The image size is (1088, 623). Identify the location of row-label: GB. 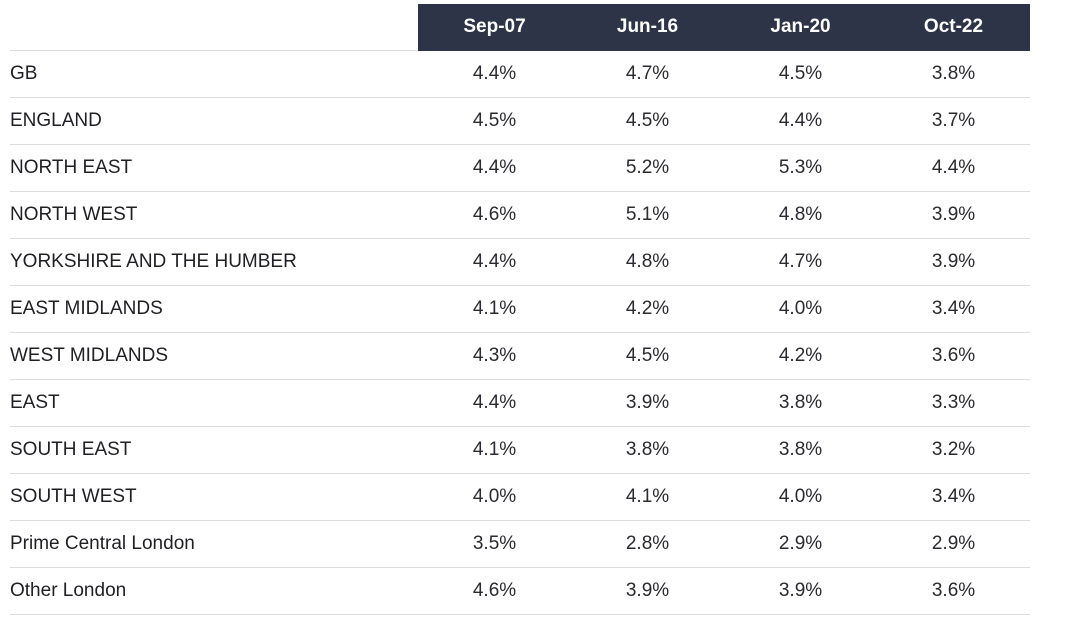
(214, 74).